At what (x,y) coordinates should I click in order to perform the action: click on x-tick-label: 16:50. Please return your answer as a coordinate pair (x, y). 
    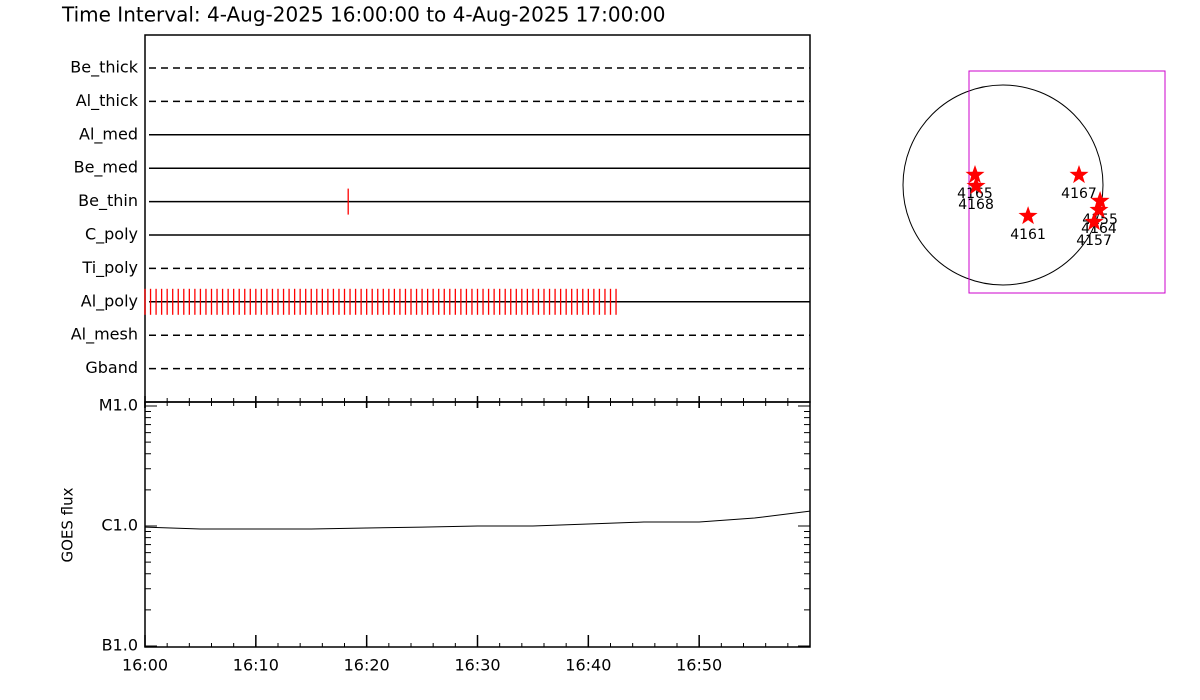
    Looking at the image, I should click on (699, 665).